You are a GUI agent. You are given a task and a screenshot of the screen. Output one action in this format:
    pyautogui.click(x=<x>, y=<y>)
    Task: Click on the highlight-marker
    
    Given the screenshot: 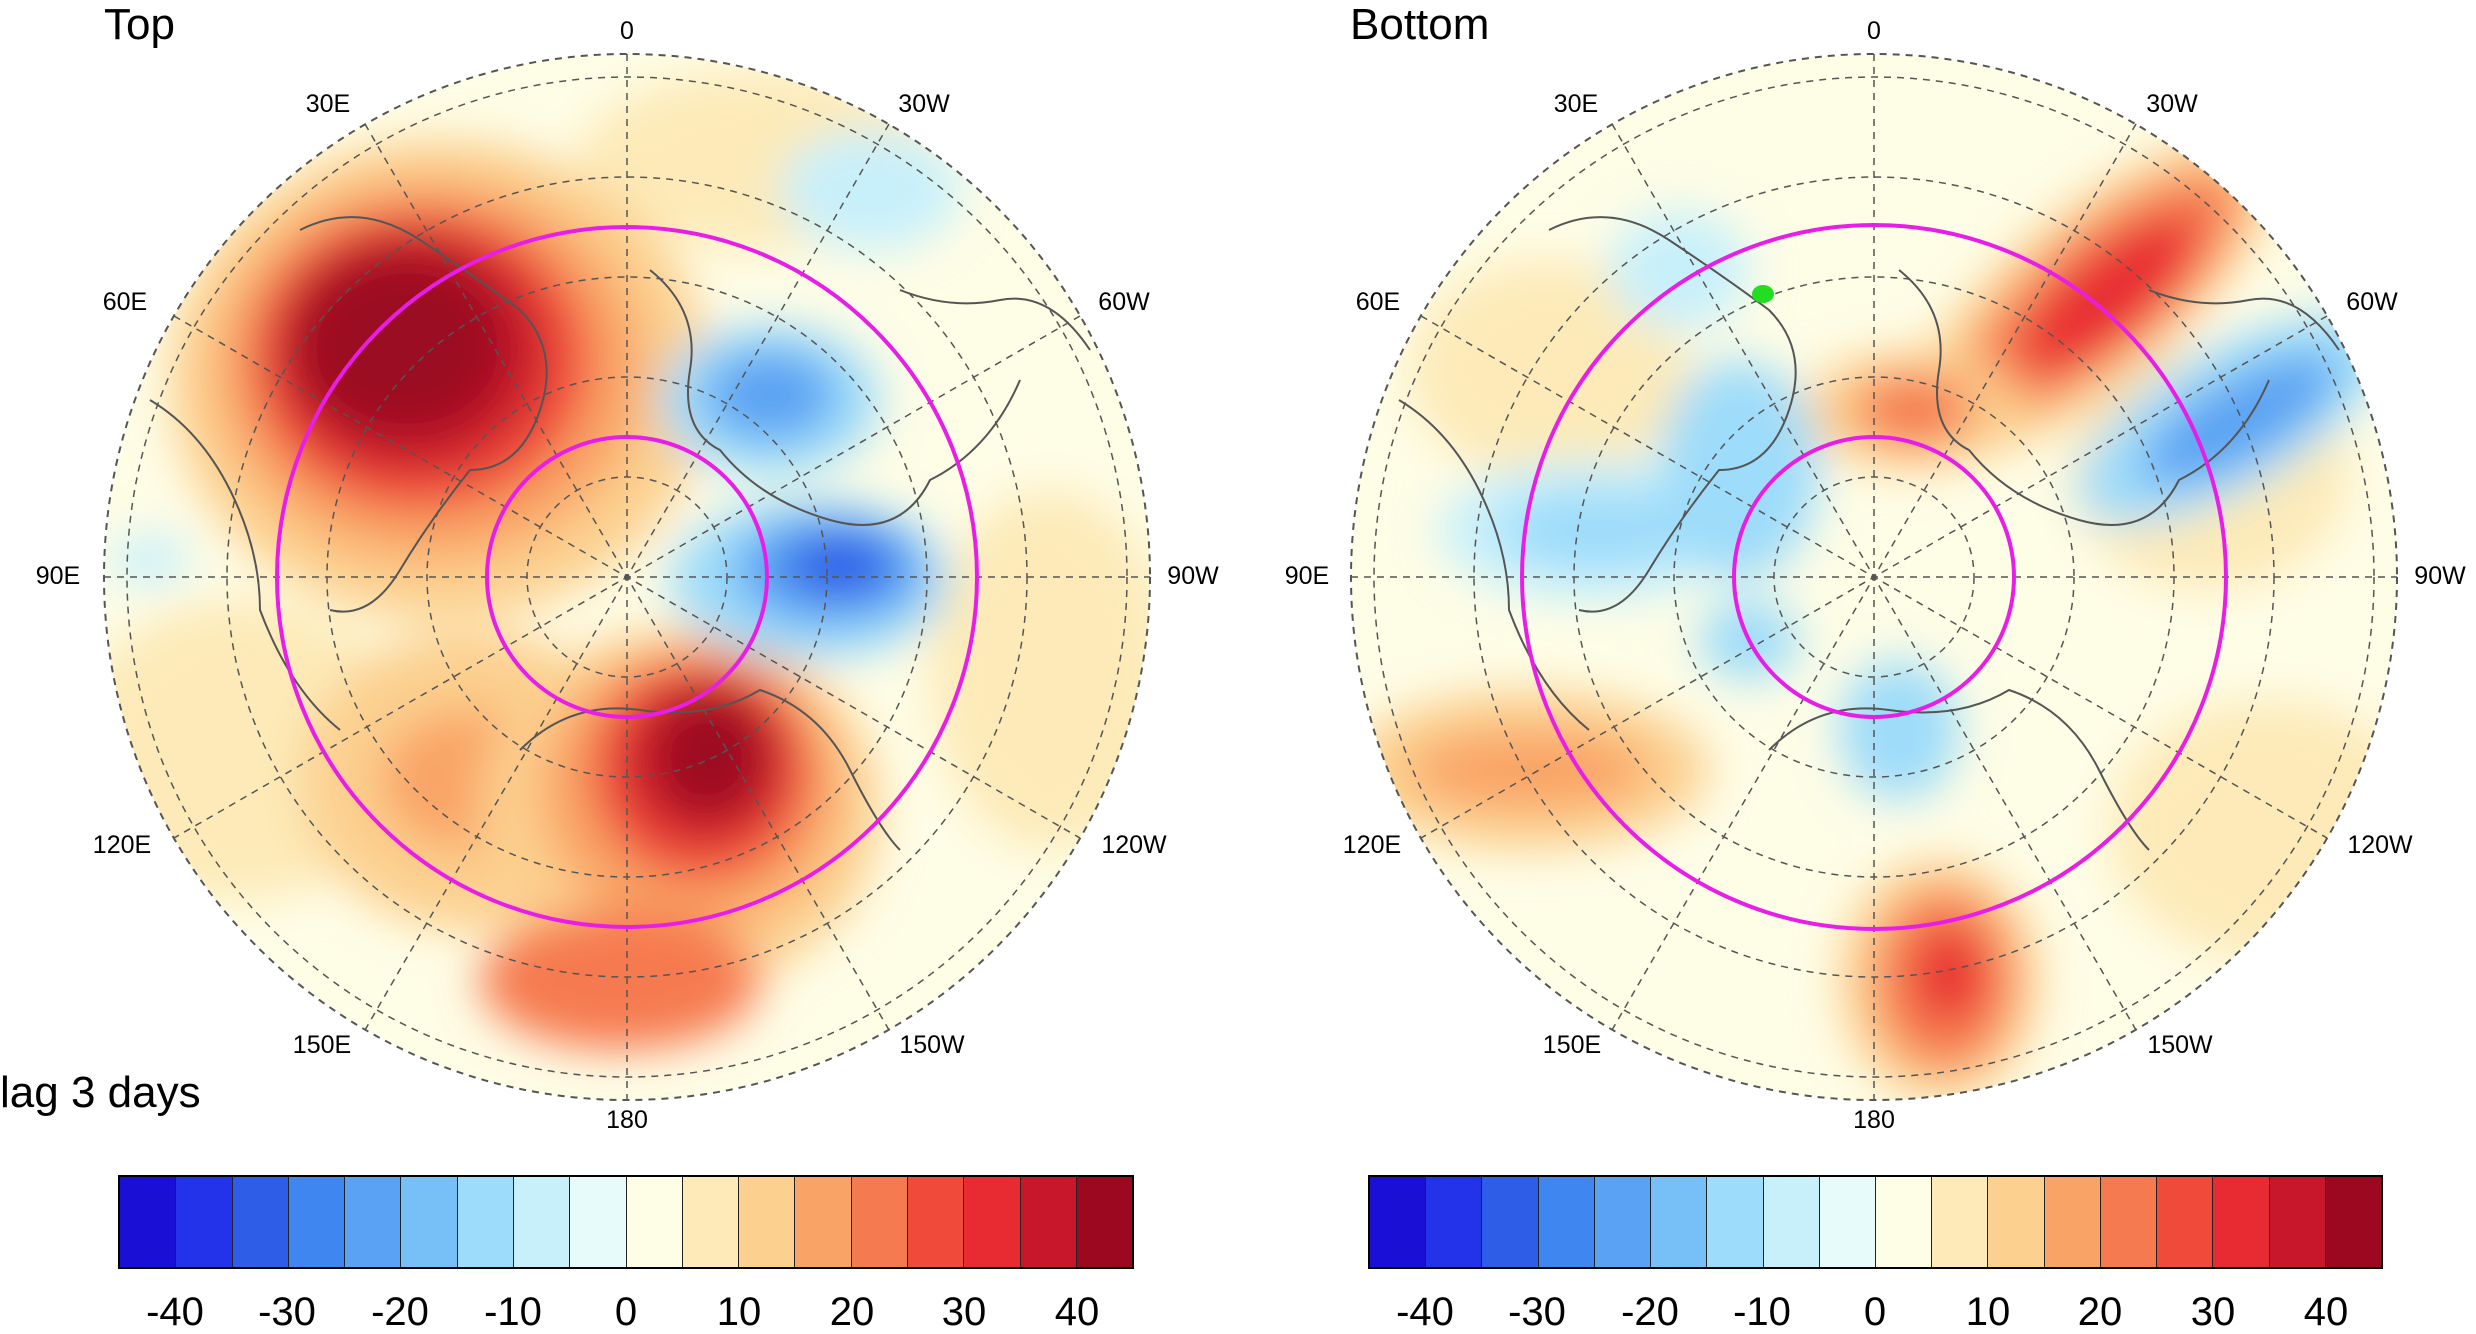 What is the action you would take?
    pyautogui.click(x=1763, y=294)
    